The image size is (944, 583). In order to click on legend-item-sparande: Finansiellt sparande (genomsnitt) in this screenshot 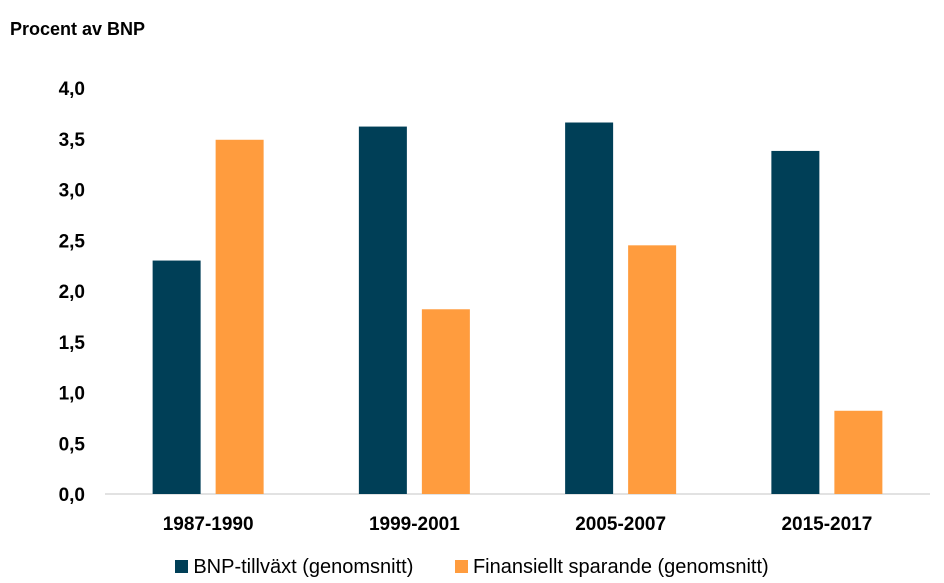, I will do `click(611, 567)`.